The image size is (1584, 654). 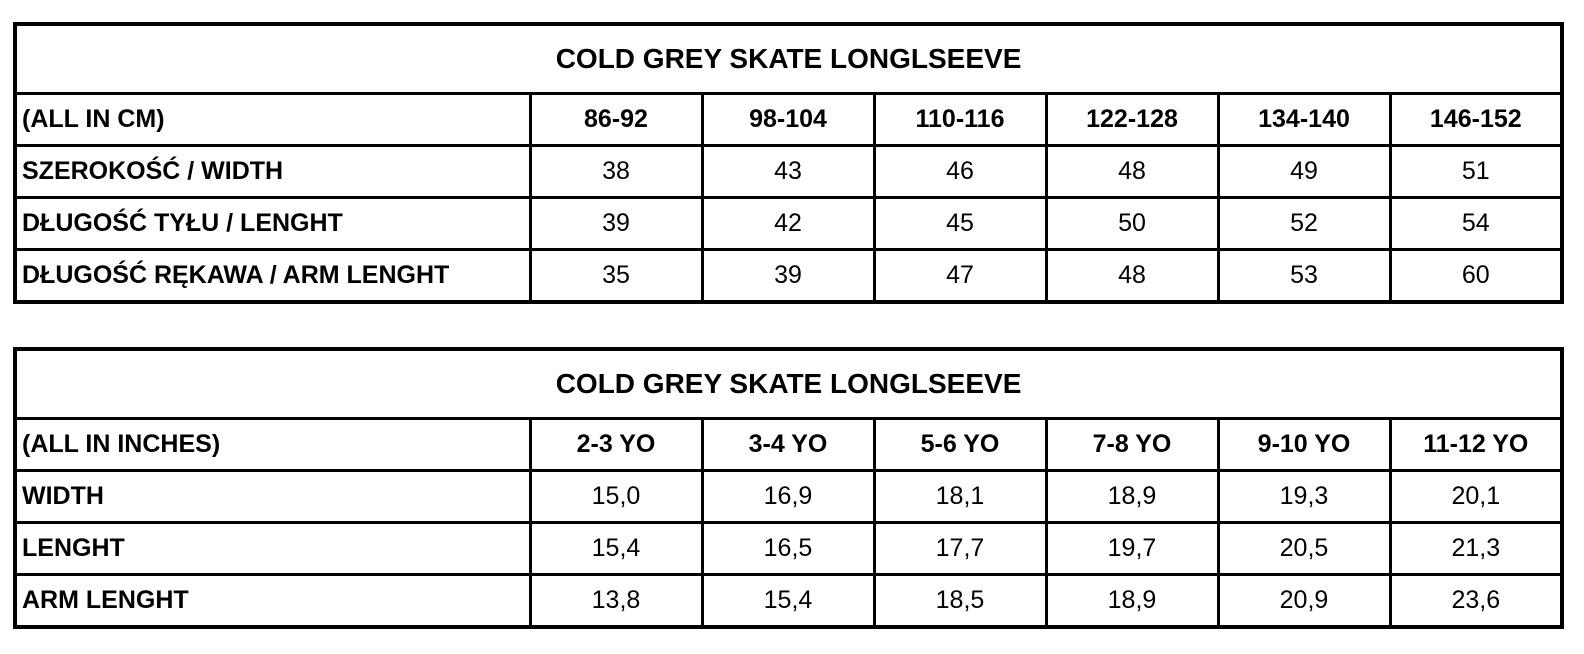 I want to click on table-row-width: SZEROKOŚĆ / WIDTH 38 43 46 48 49 51, so click(x=788, y=171).